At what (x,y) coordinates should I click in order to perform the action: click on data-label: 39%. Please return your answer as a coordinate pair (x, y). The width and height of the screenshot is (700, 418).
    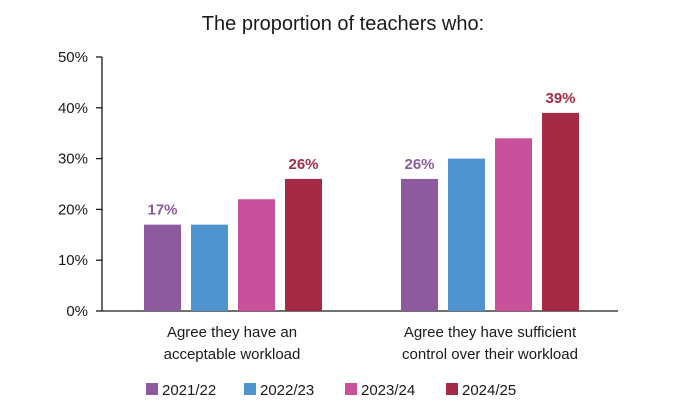
    Looking at the image, I should click on (560, 98).